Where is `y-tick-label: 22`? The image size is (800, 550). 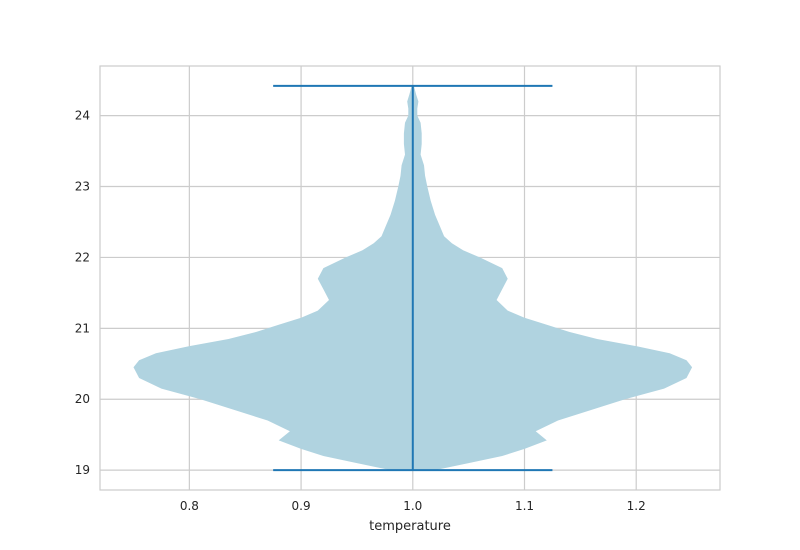 y-tick-label: 22 is located at coordinates (82, 257).